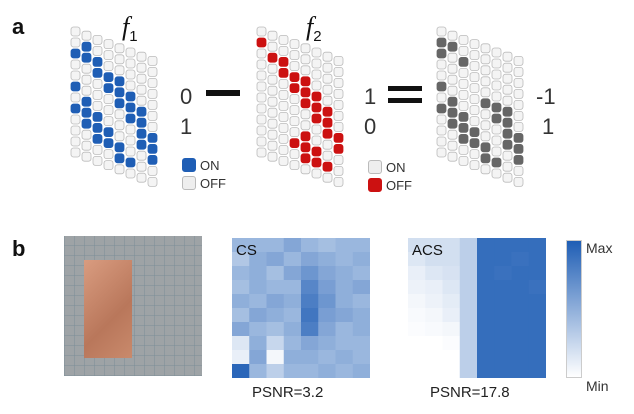 The height and width of the screenshot is (414, 634). What do you see at coordinates (189, 165) in the screenshot?
I see `legend-f1-on-swatch` at bounding box center [189, 165].